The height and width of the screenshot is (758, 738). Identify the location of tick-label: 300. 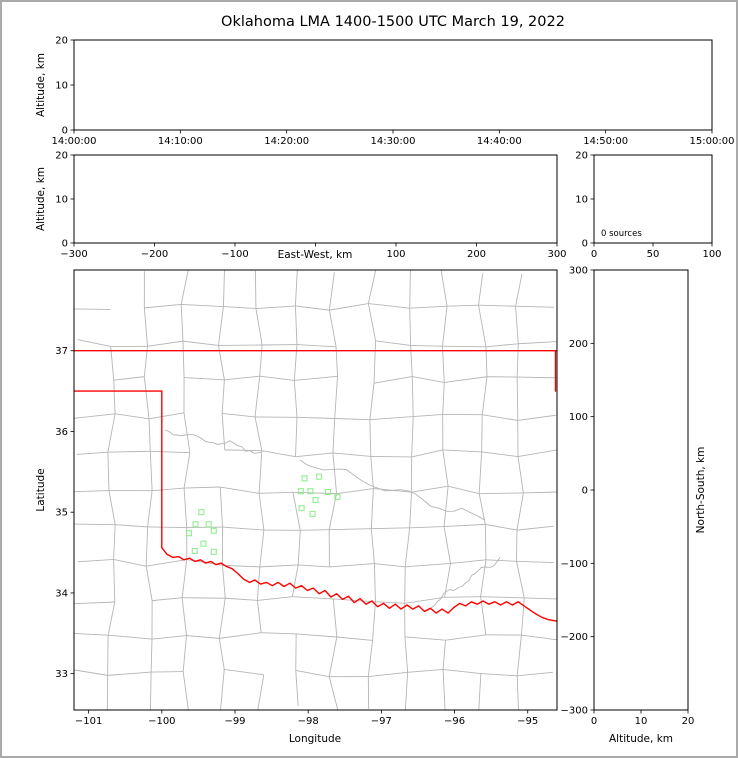
(578, 271).